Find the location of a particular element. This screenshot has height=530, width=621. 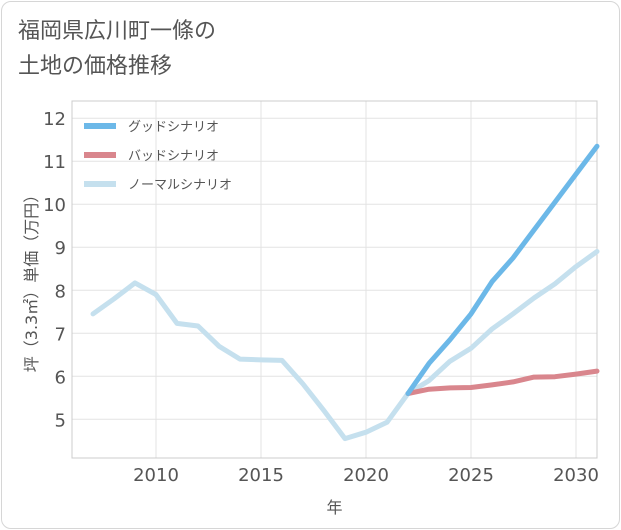

x-tick-label: 2010 is located at coordinates (156, 475).